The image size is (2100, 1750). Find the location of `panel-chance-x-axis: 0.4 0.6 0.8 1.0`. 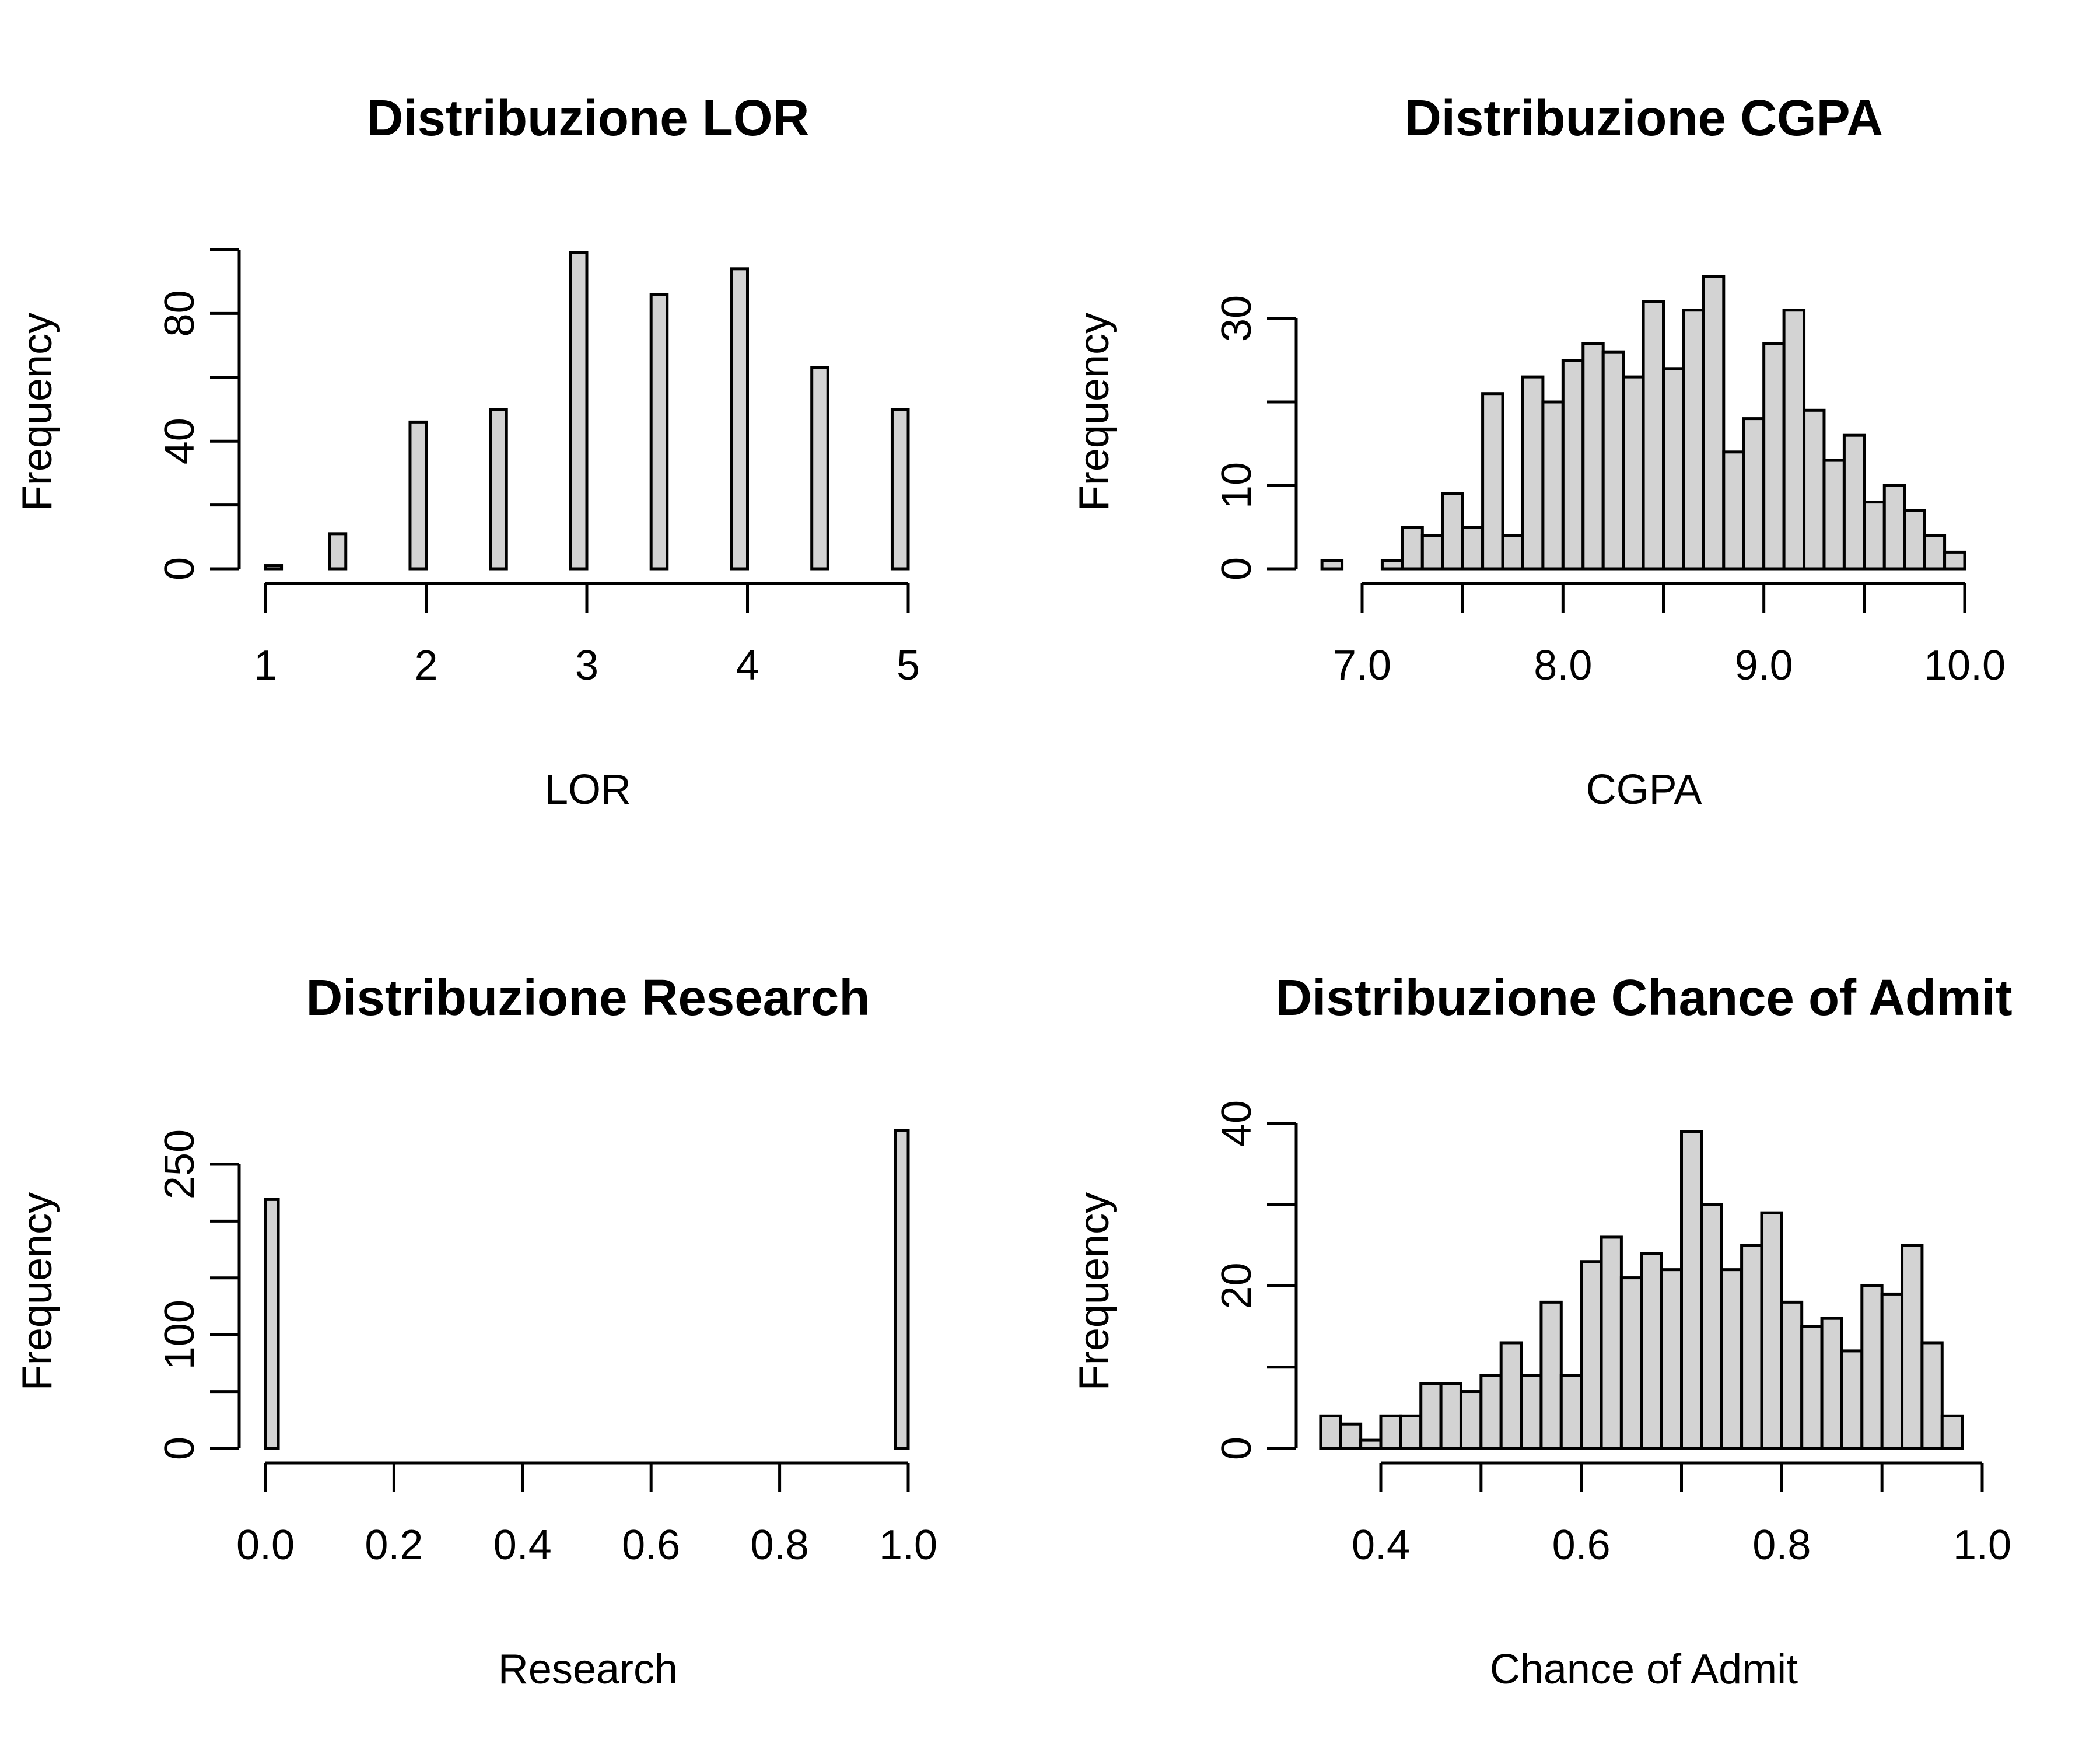

panel-chance-x-axis: 0.4 0.6 0.8 1.0 is located at coordinates (1681, 1515).